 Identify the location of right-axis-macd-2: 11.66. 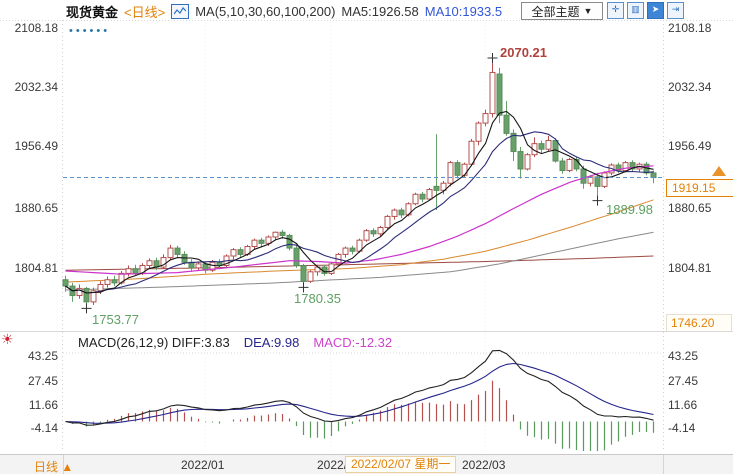
(683, 405).